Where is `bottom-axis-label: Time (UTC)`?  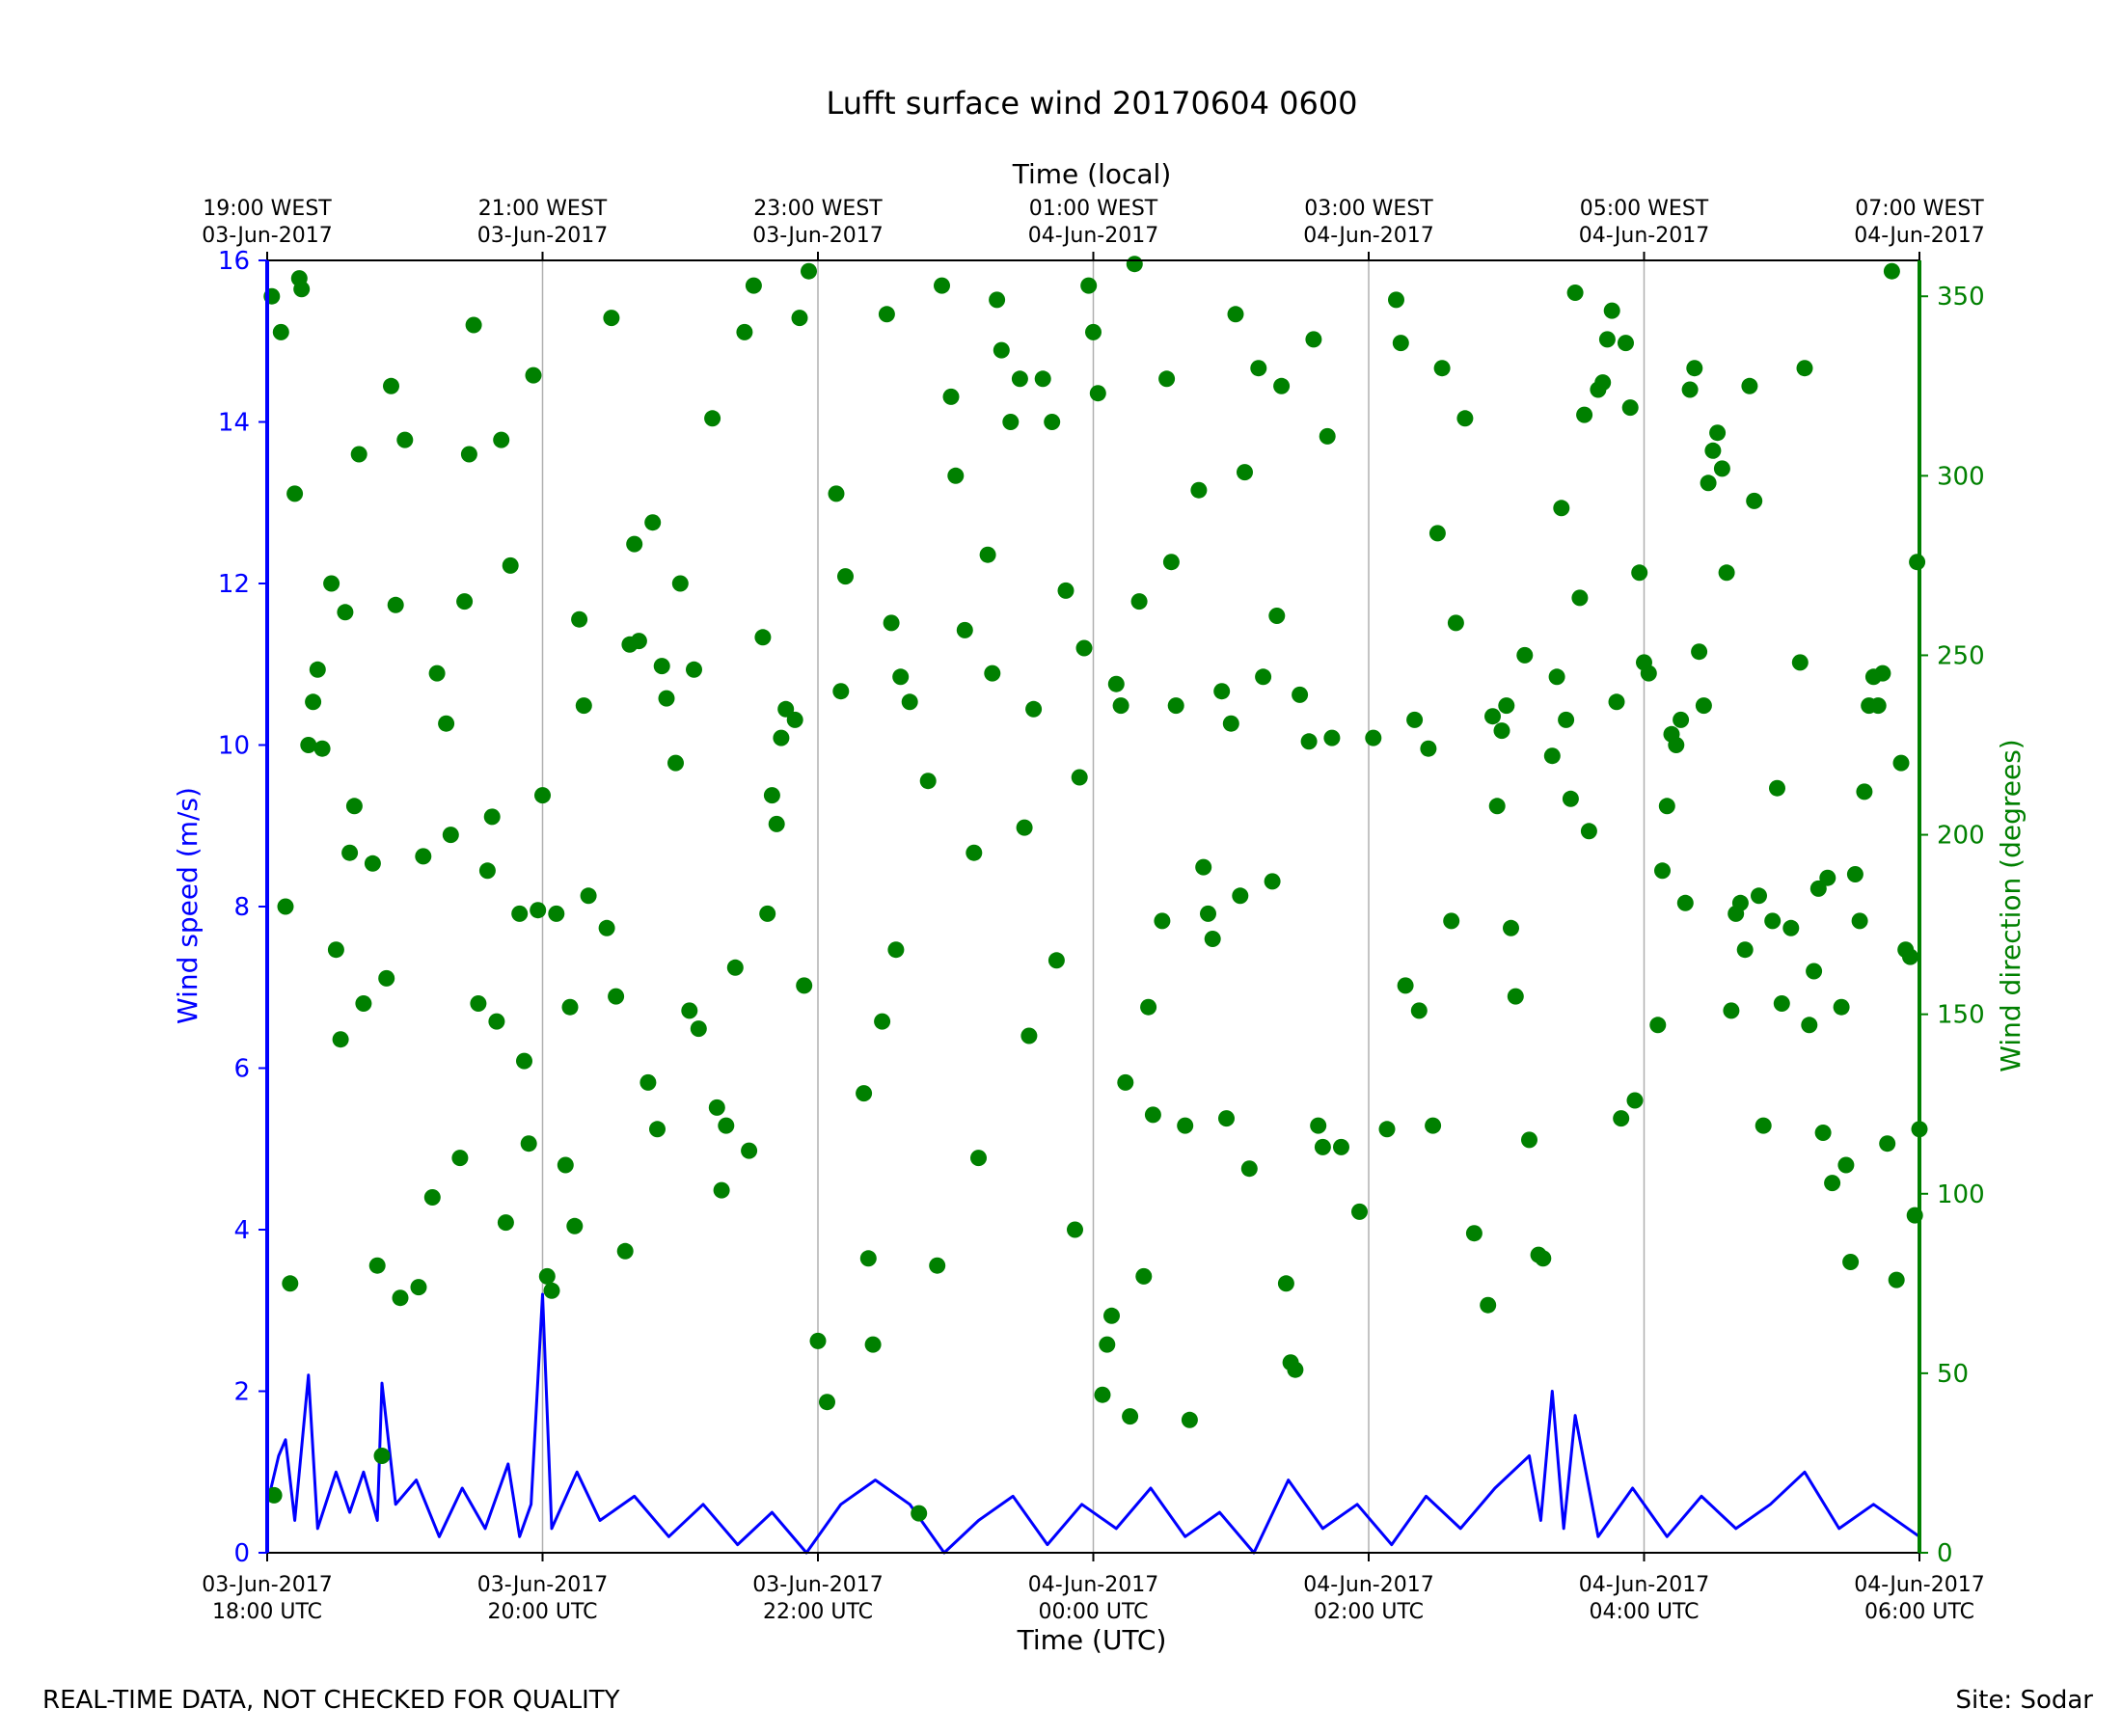 bottom-axis-label: Time (UTC) is located at coordinates (1092, 1640).